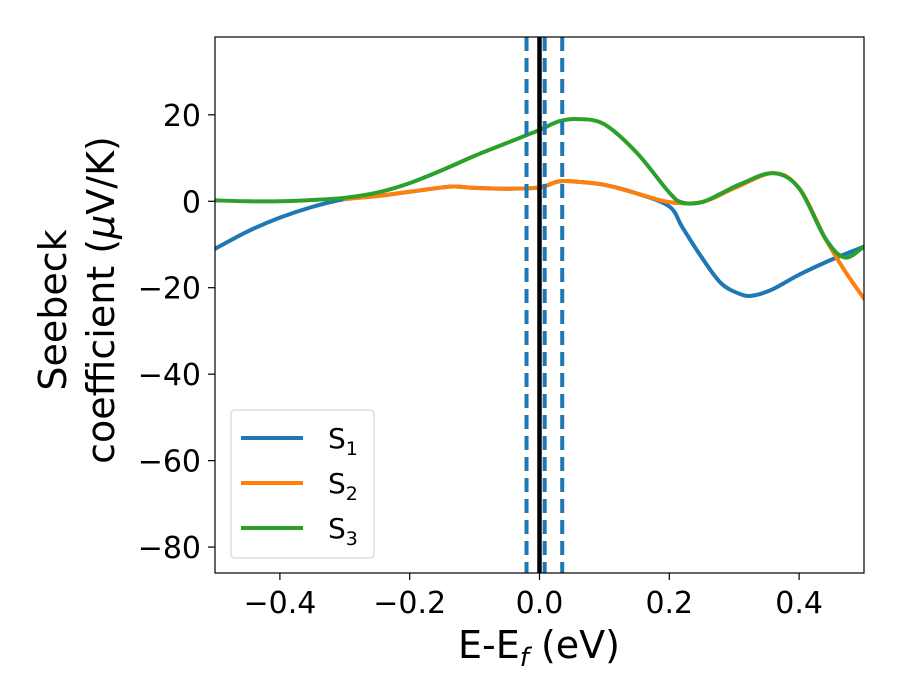  What do you see at coordinates (669, 603) in the screenshot?
I see `x-tick-label: 0.2` at bounding box center [669, 603].